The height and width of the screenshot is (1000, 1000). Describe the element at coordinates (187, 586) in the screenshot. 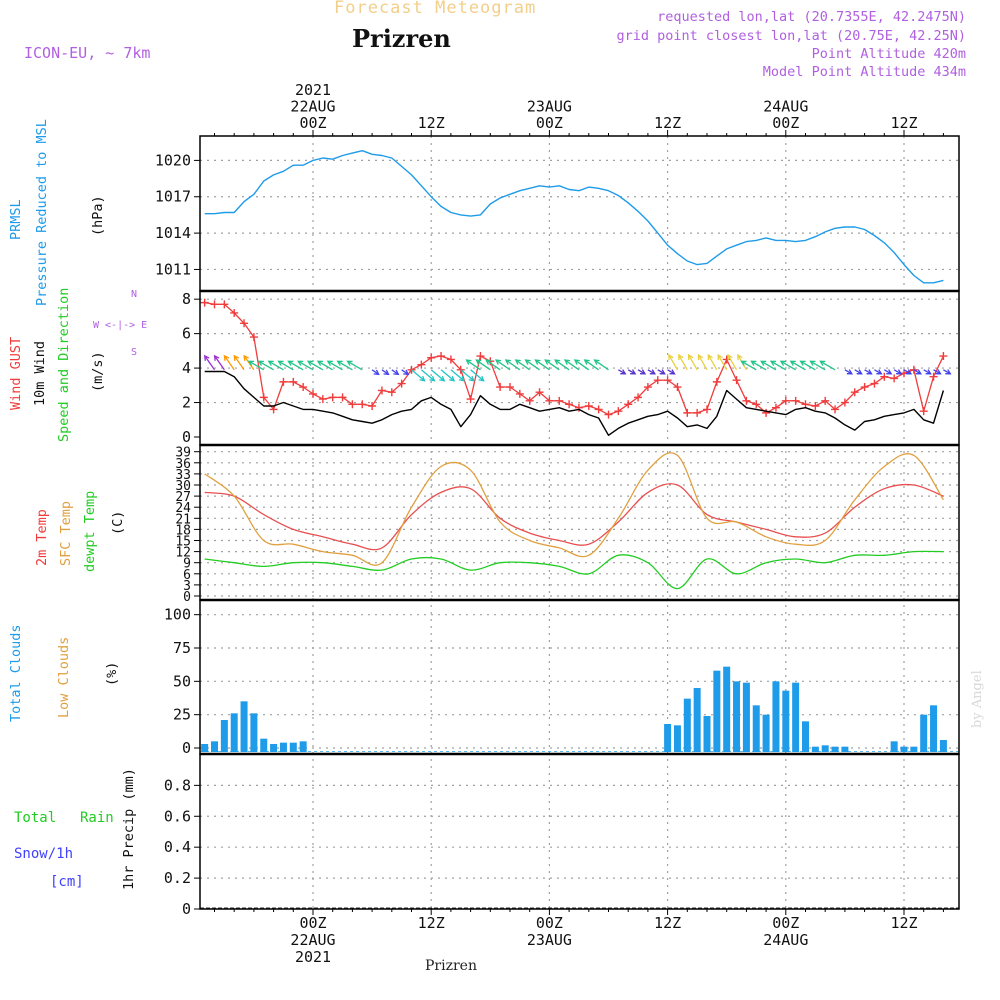

I see `y-tick-label: 3` at that location.